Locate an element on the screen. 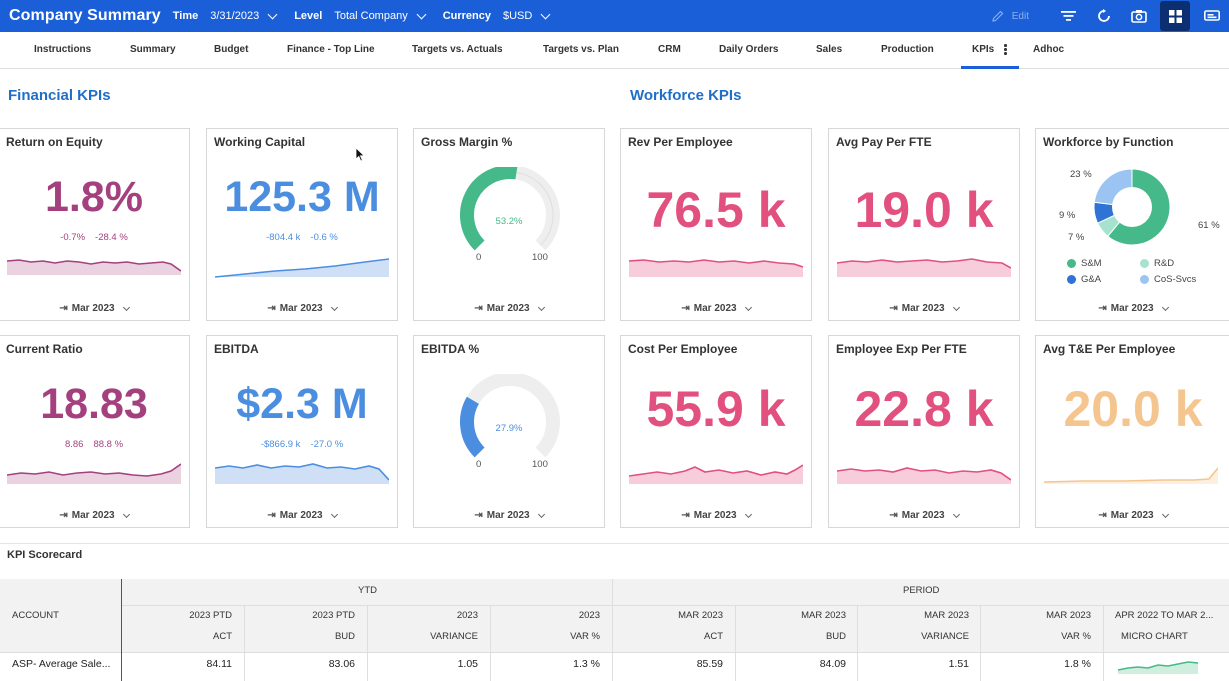  tab-adhoc: Adhoc is located at coordinates (1049, 49).